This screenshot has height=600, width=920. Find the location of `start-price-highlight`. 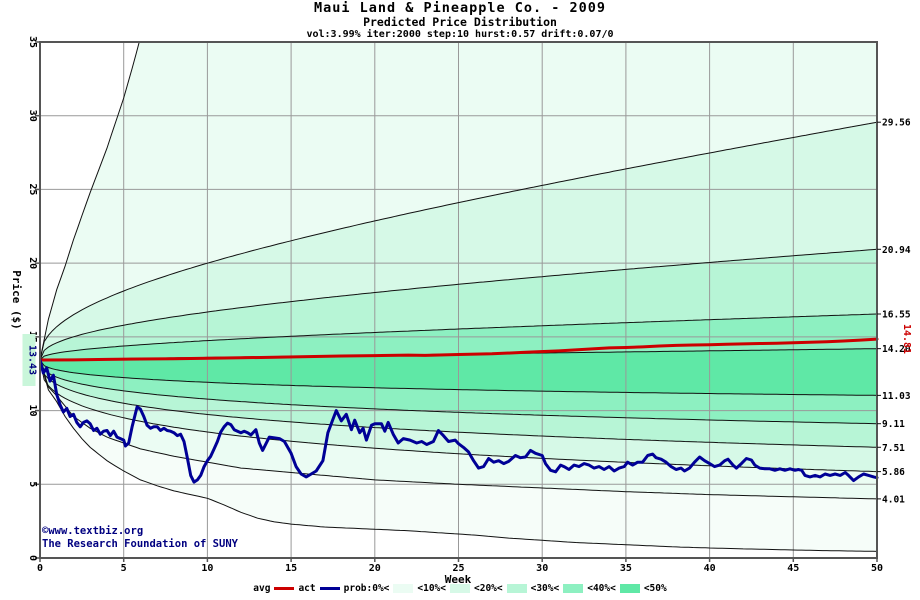

start-price-highlight is located at coordinates (29, 360).